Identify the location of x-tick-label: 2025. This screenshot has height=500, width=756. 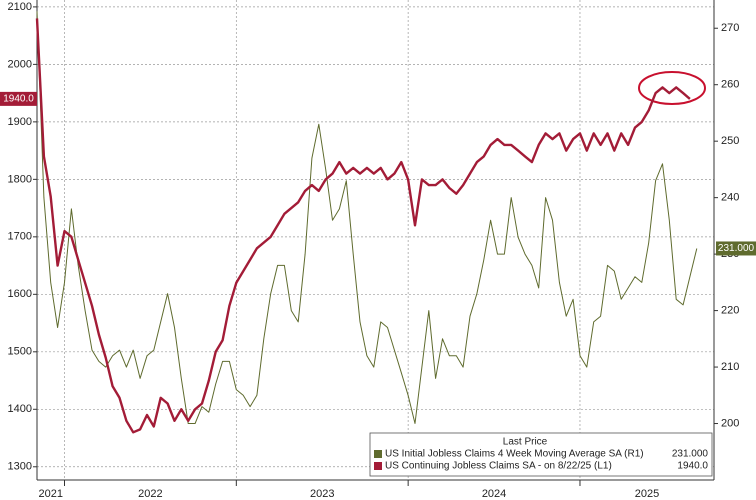
(647, 494).